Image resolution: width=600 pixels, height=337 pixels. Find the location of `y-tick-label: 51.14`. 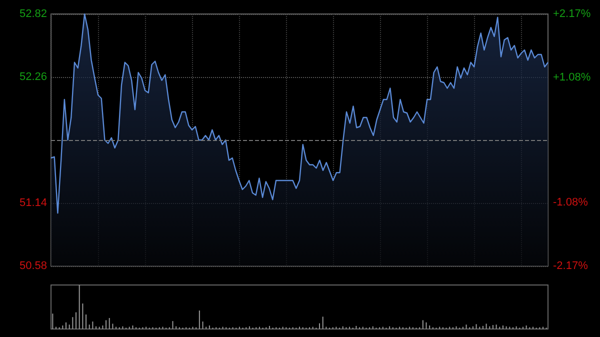

y-tick-label: 51.14 is located at coordinates (33, 203).